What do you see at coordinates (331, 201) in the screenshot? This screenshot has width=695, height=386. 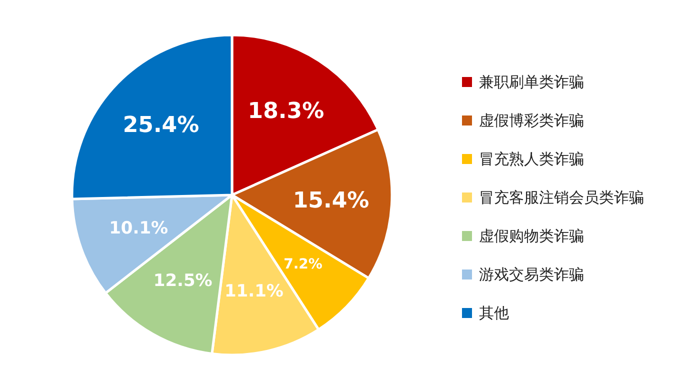 I see `data-label: 15.4%` at bounding box center [331, 201].